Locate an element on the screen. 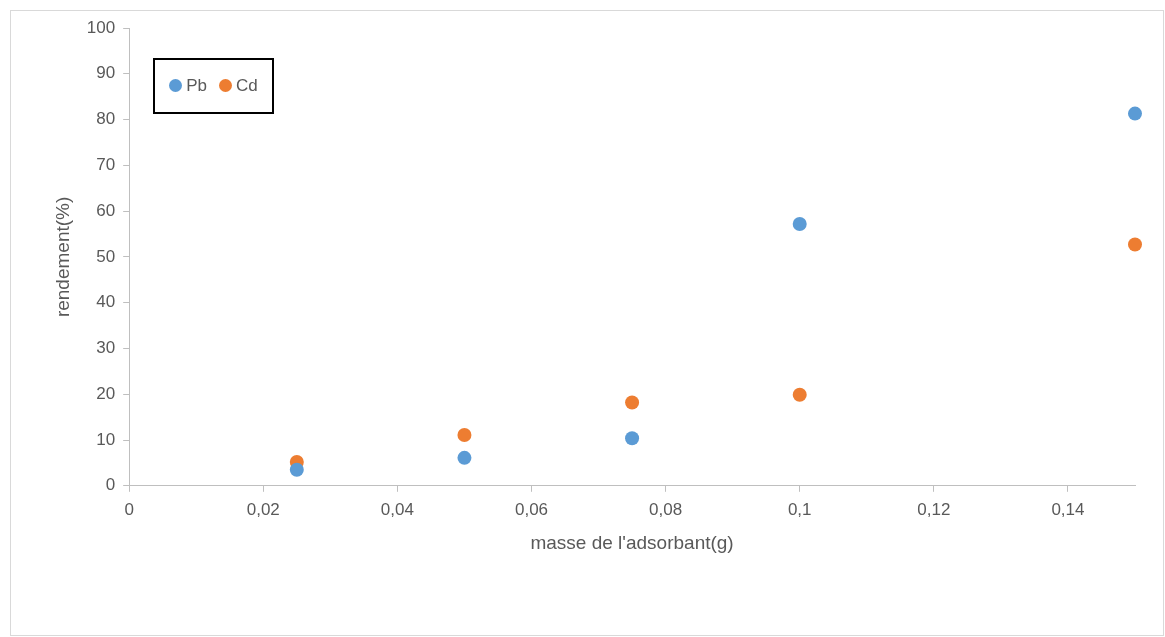 The height and width of the screenshot is (637, 1165). x-tick-label: 0,08 is located at coordinates (666, 509).